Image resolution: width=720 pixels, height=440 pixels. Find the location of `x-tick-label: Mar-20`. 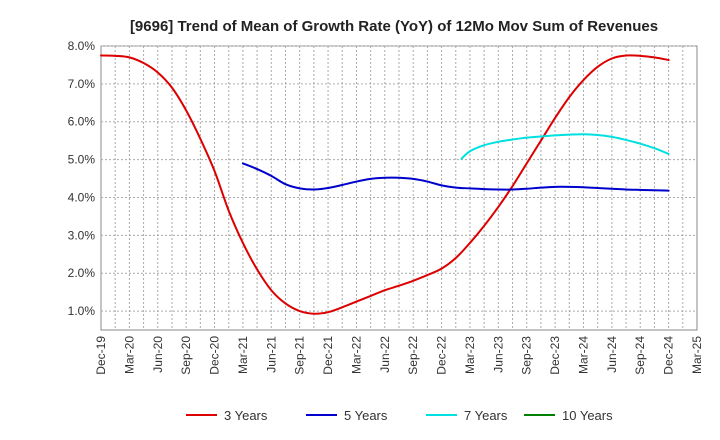

x-tick-label: Mar-20 is located at coordinates (129, 355).